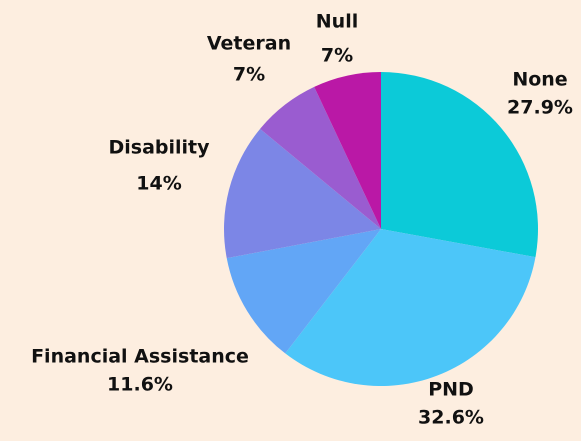 This screenshot has height=441, width=581. Describe the element at coordinates (539, 80) in the screenshot. I see `slice-label: None` at that location.